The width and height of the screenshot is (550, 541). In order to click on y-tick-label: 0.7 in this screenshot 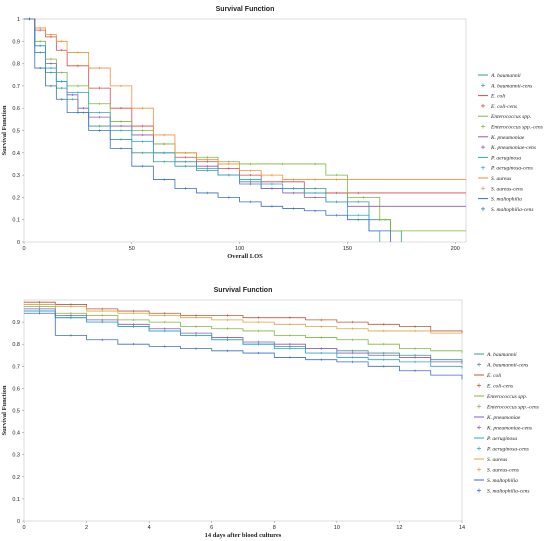, I will do `click(16, 367)`.